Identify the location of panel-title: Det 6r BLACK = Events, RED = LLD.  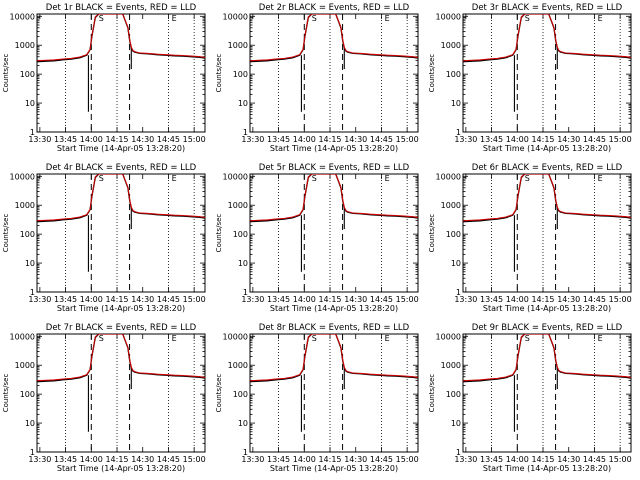
(547, 168).